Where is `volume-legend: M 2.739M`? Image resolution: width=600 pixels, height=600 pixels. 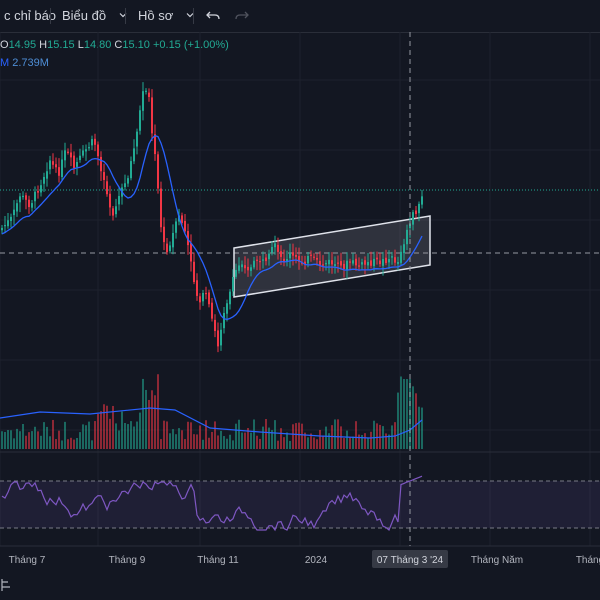 volume-legend: M 2.739M is located at coordinates (24, 63).